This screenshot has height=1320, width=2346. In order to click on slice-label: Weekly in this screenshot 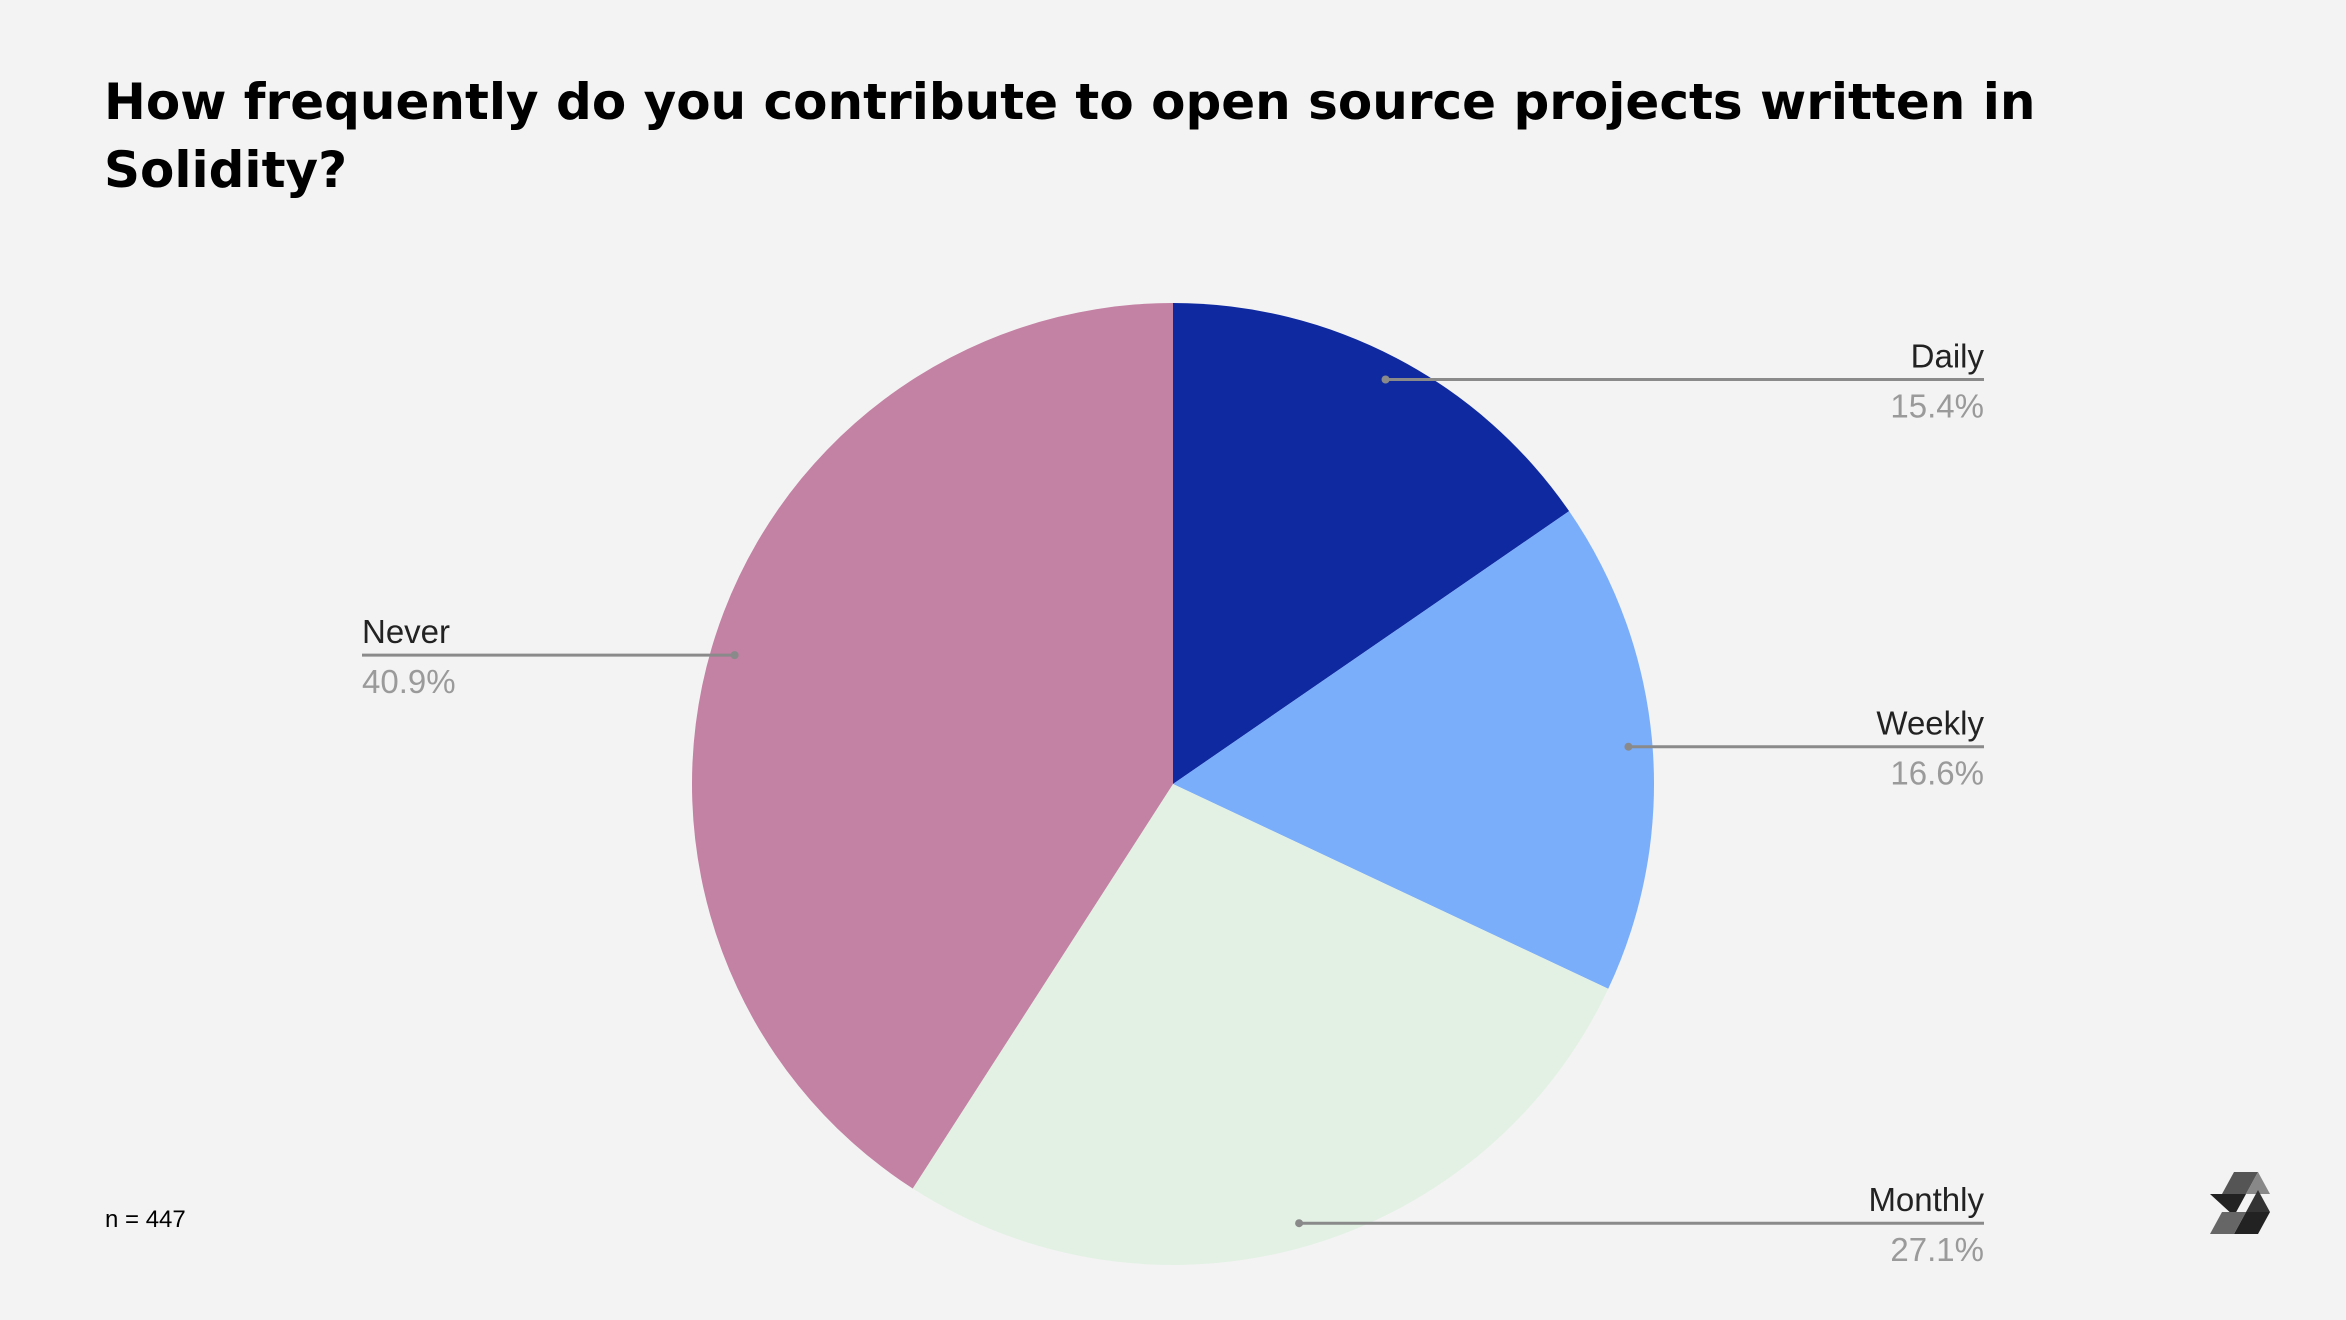, I will do `click(1930, 723)`.